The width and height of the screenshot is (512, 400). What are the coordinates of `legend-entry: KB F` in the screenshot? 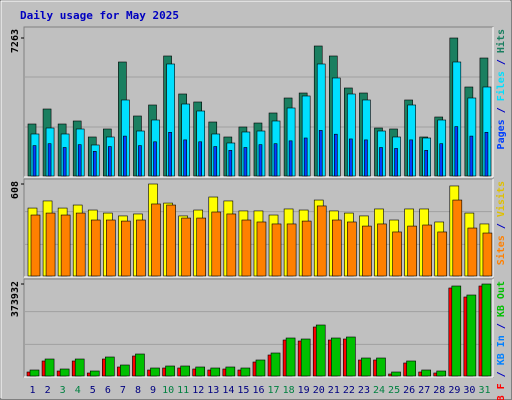 It's located at (501, 391).